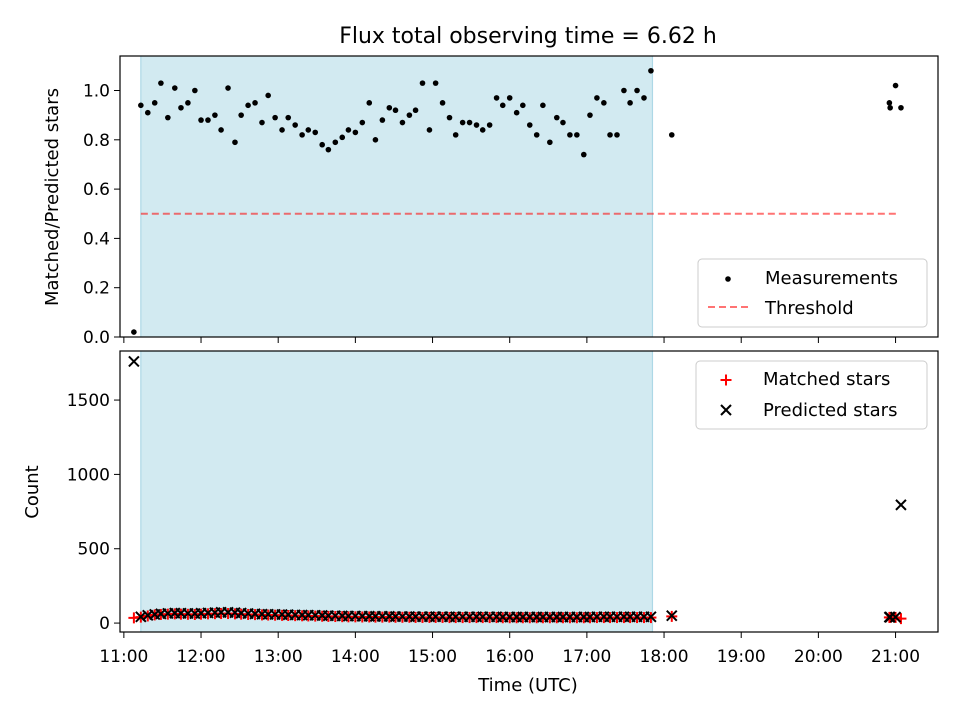  Describe the element at coordinates (96, 92) in the screenshot. I see `y-tick-label: 1.0` at that location.